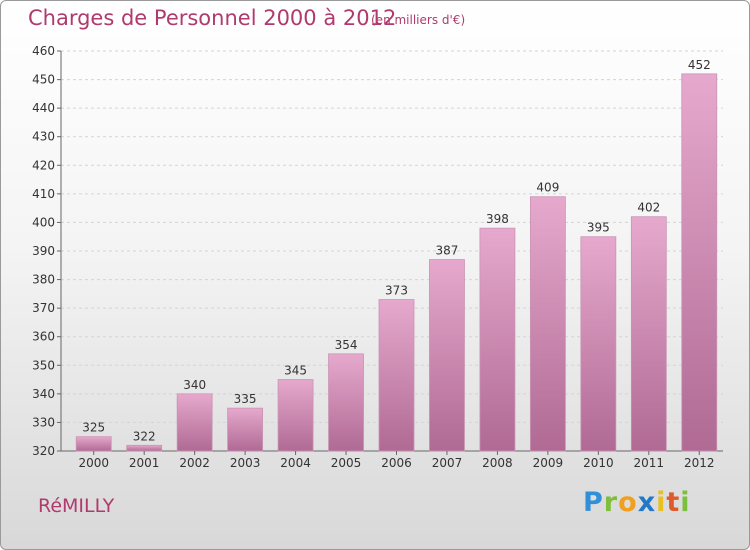 This screenshot has width=750, height=550. What do you see at coordinates (43, 194) in the screenshot?
I see `y-tick-label: 410` at bounding box center [43, 194].